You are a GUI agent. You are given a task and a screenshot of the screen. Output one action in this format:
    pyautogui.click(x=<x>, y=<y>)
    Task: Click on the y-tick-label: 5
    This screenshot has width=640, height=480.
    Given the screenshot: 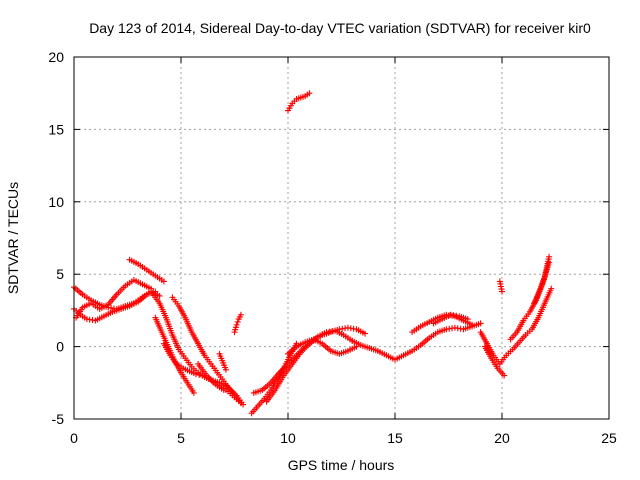 What is the action you would take?
    pyautogui.click(x=60, y=274)
    